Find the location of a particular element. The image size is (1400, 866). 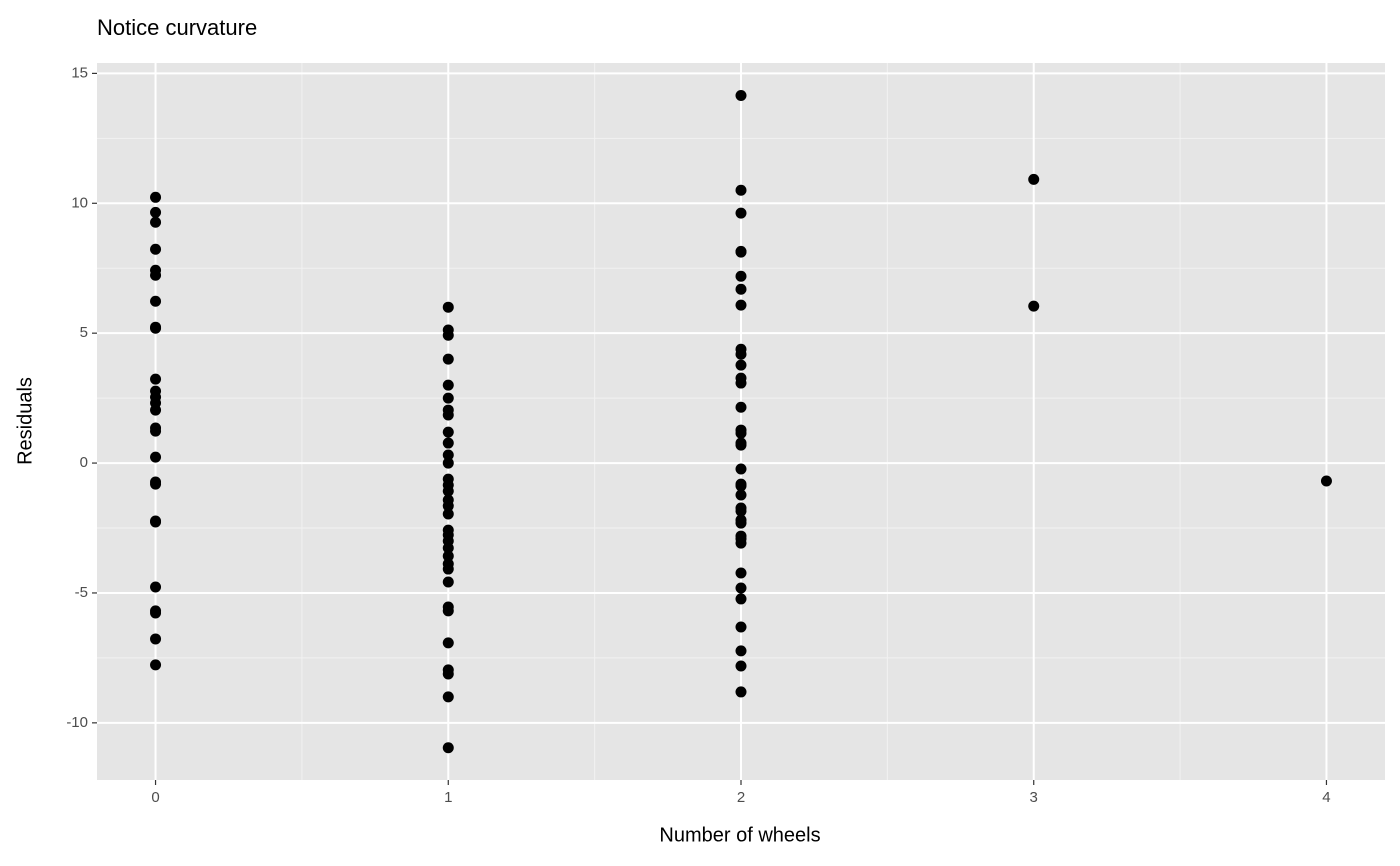

y-tick-label: 5 is located at coordinates (84, 332).